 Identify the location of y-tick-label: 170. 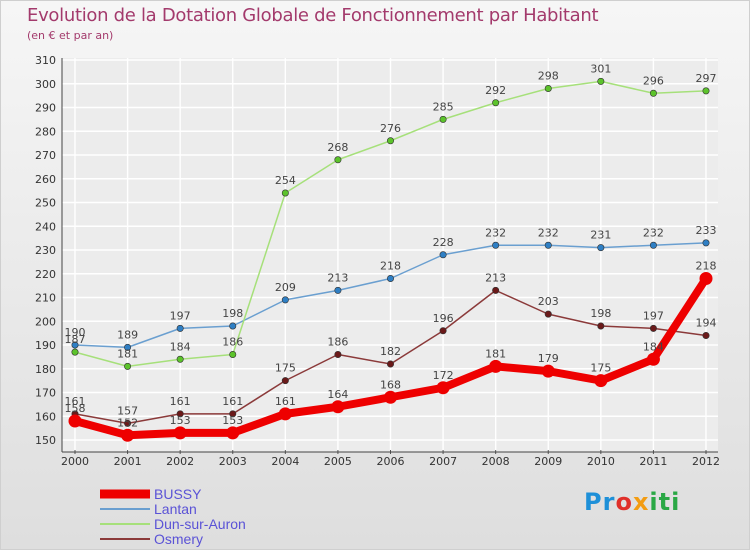
(45, 393).